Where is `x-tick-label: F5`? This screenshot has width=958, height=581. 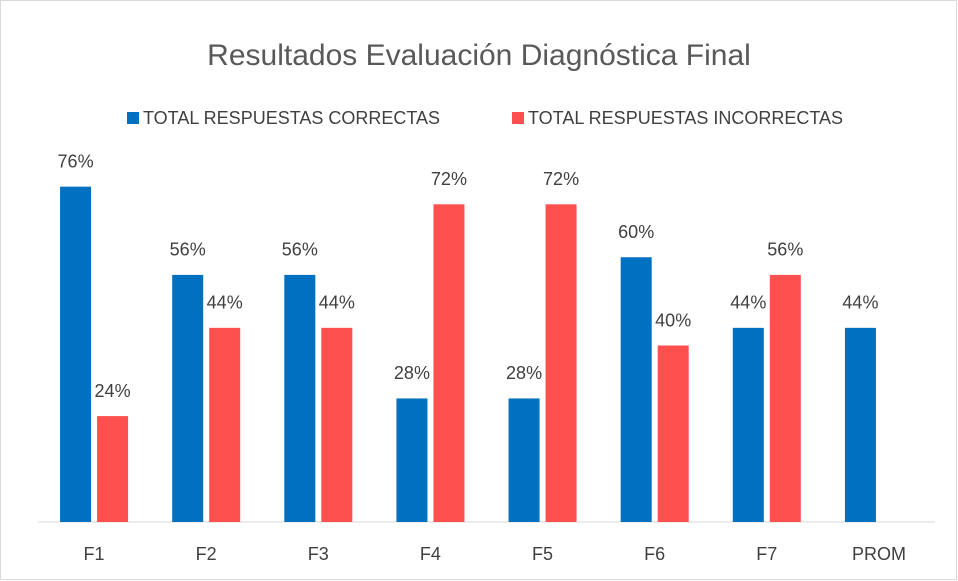
x-tick-label: F5 is located at coordinates (542, 554).